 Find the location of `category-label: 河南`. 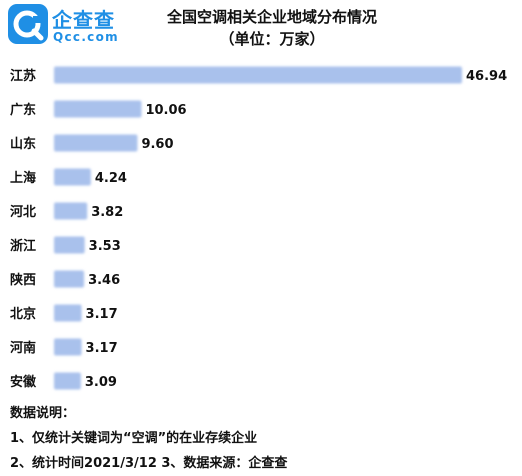

category-label: 河南 is located at coordinates (23, 348).